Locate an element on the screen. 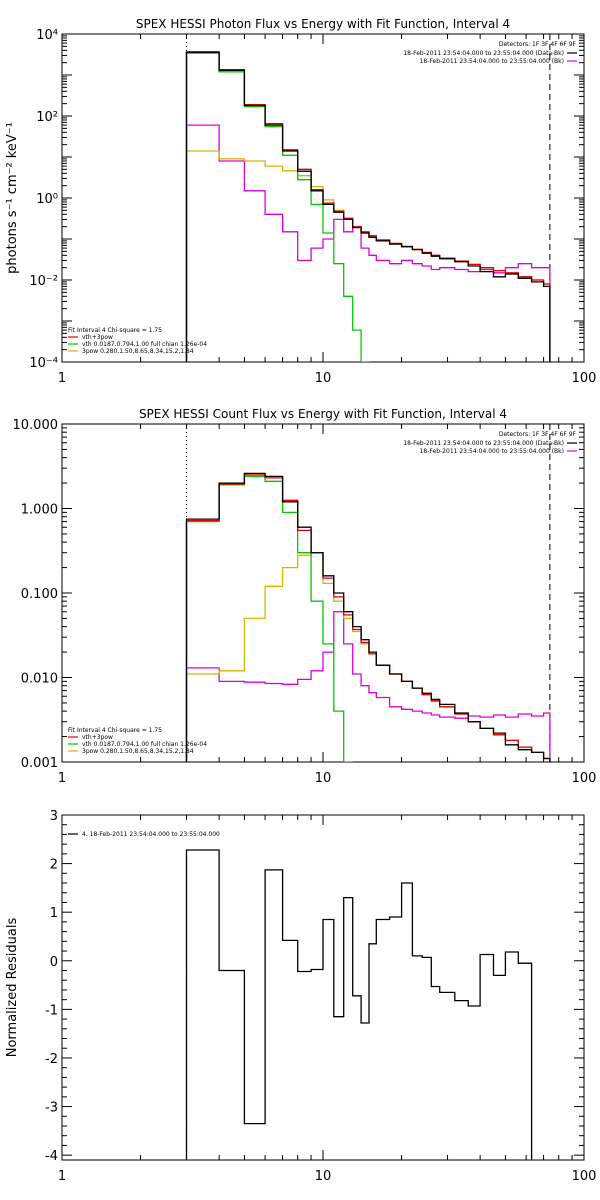 The width and height of the screenshot is (600, 1200). y-tick-label: 2 is located at coordinates (54, 865).